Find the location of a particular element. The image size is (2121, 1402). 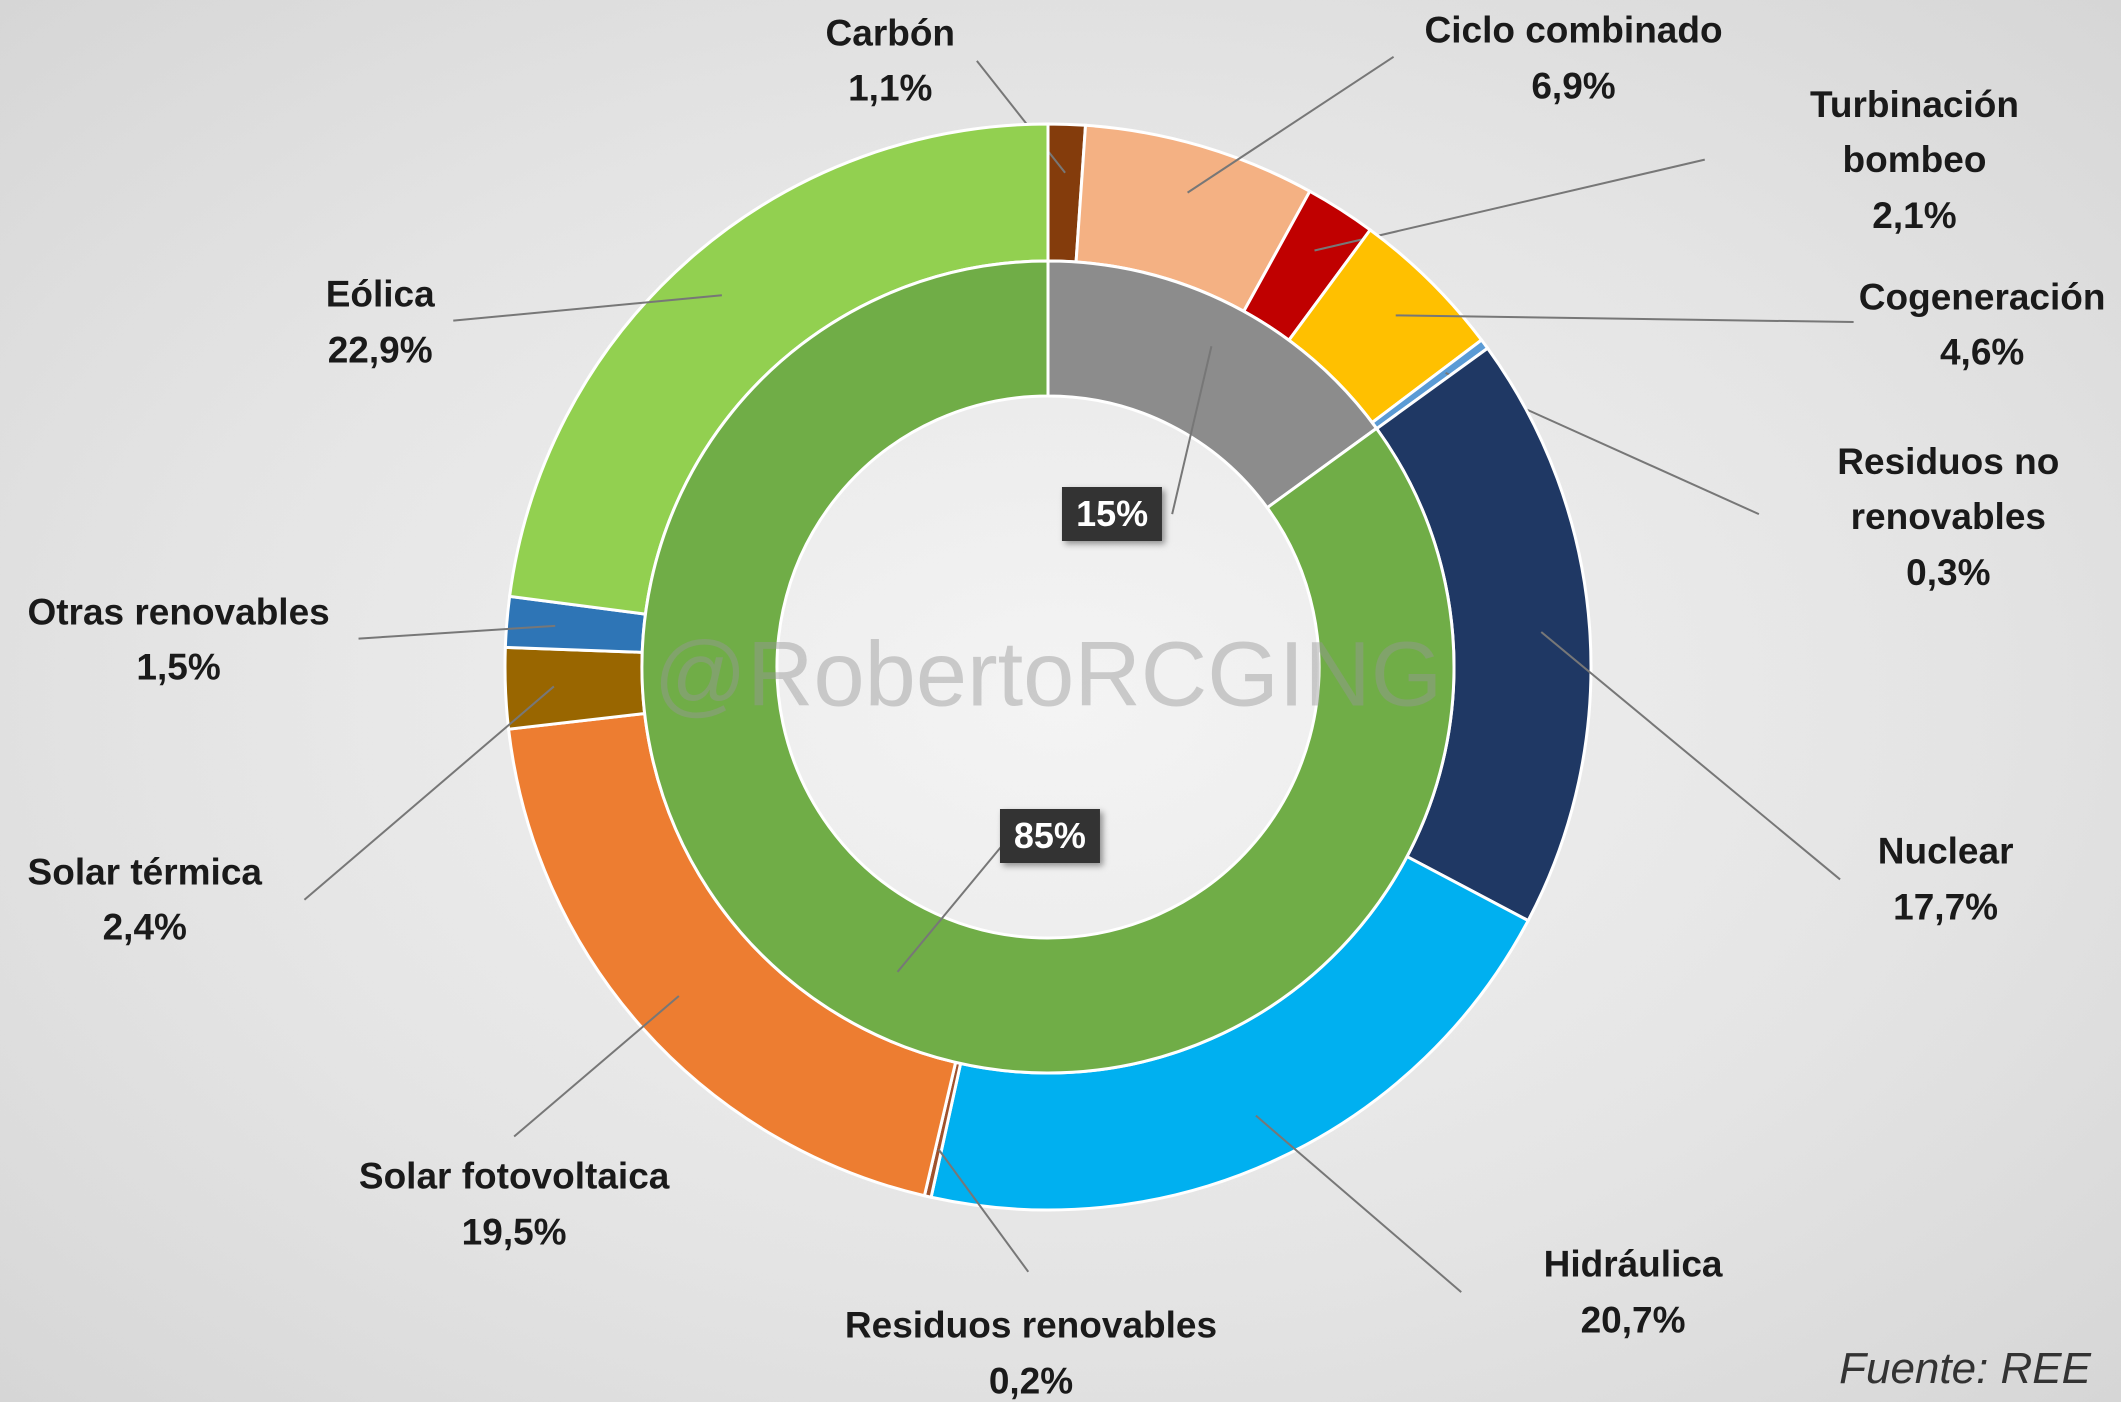

value-label: 1,1% is located at coordinates (890, 88).